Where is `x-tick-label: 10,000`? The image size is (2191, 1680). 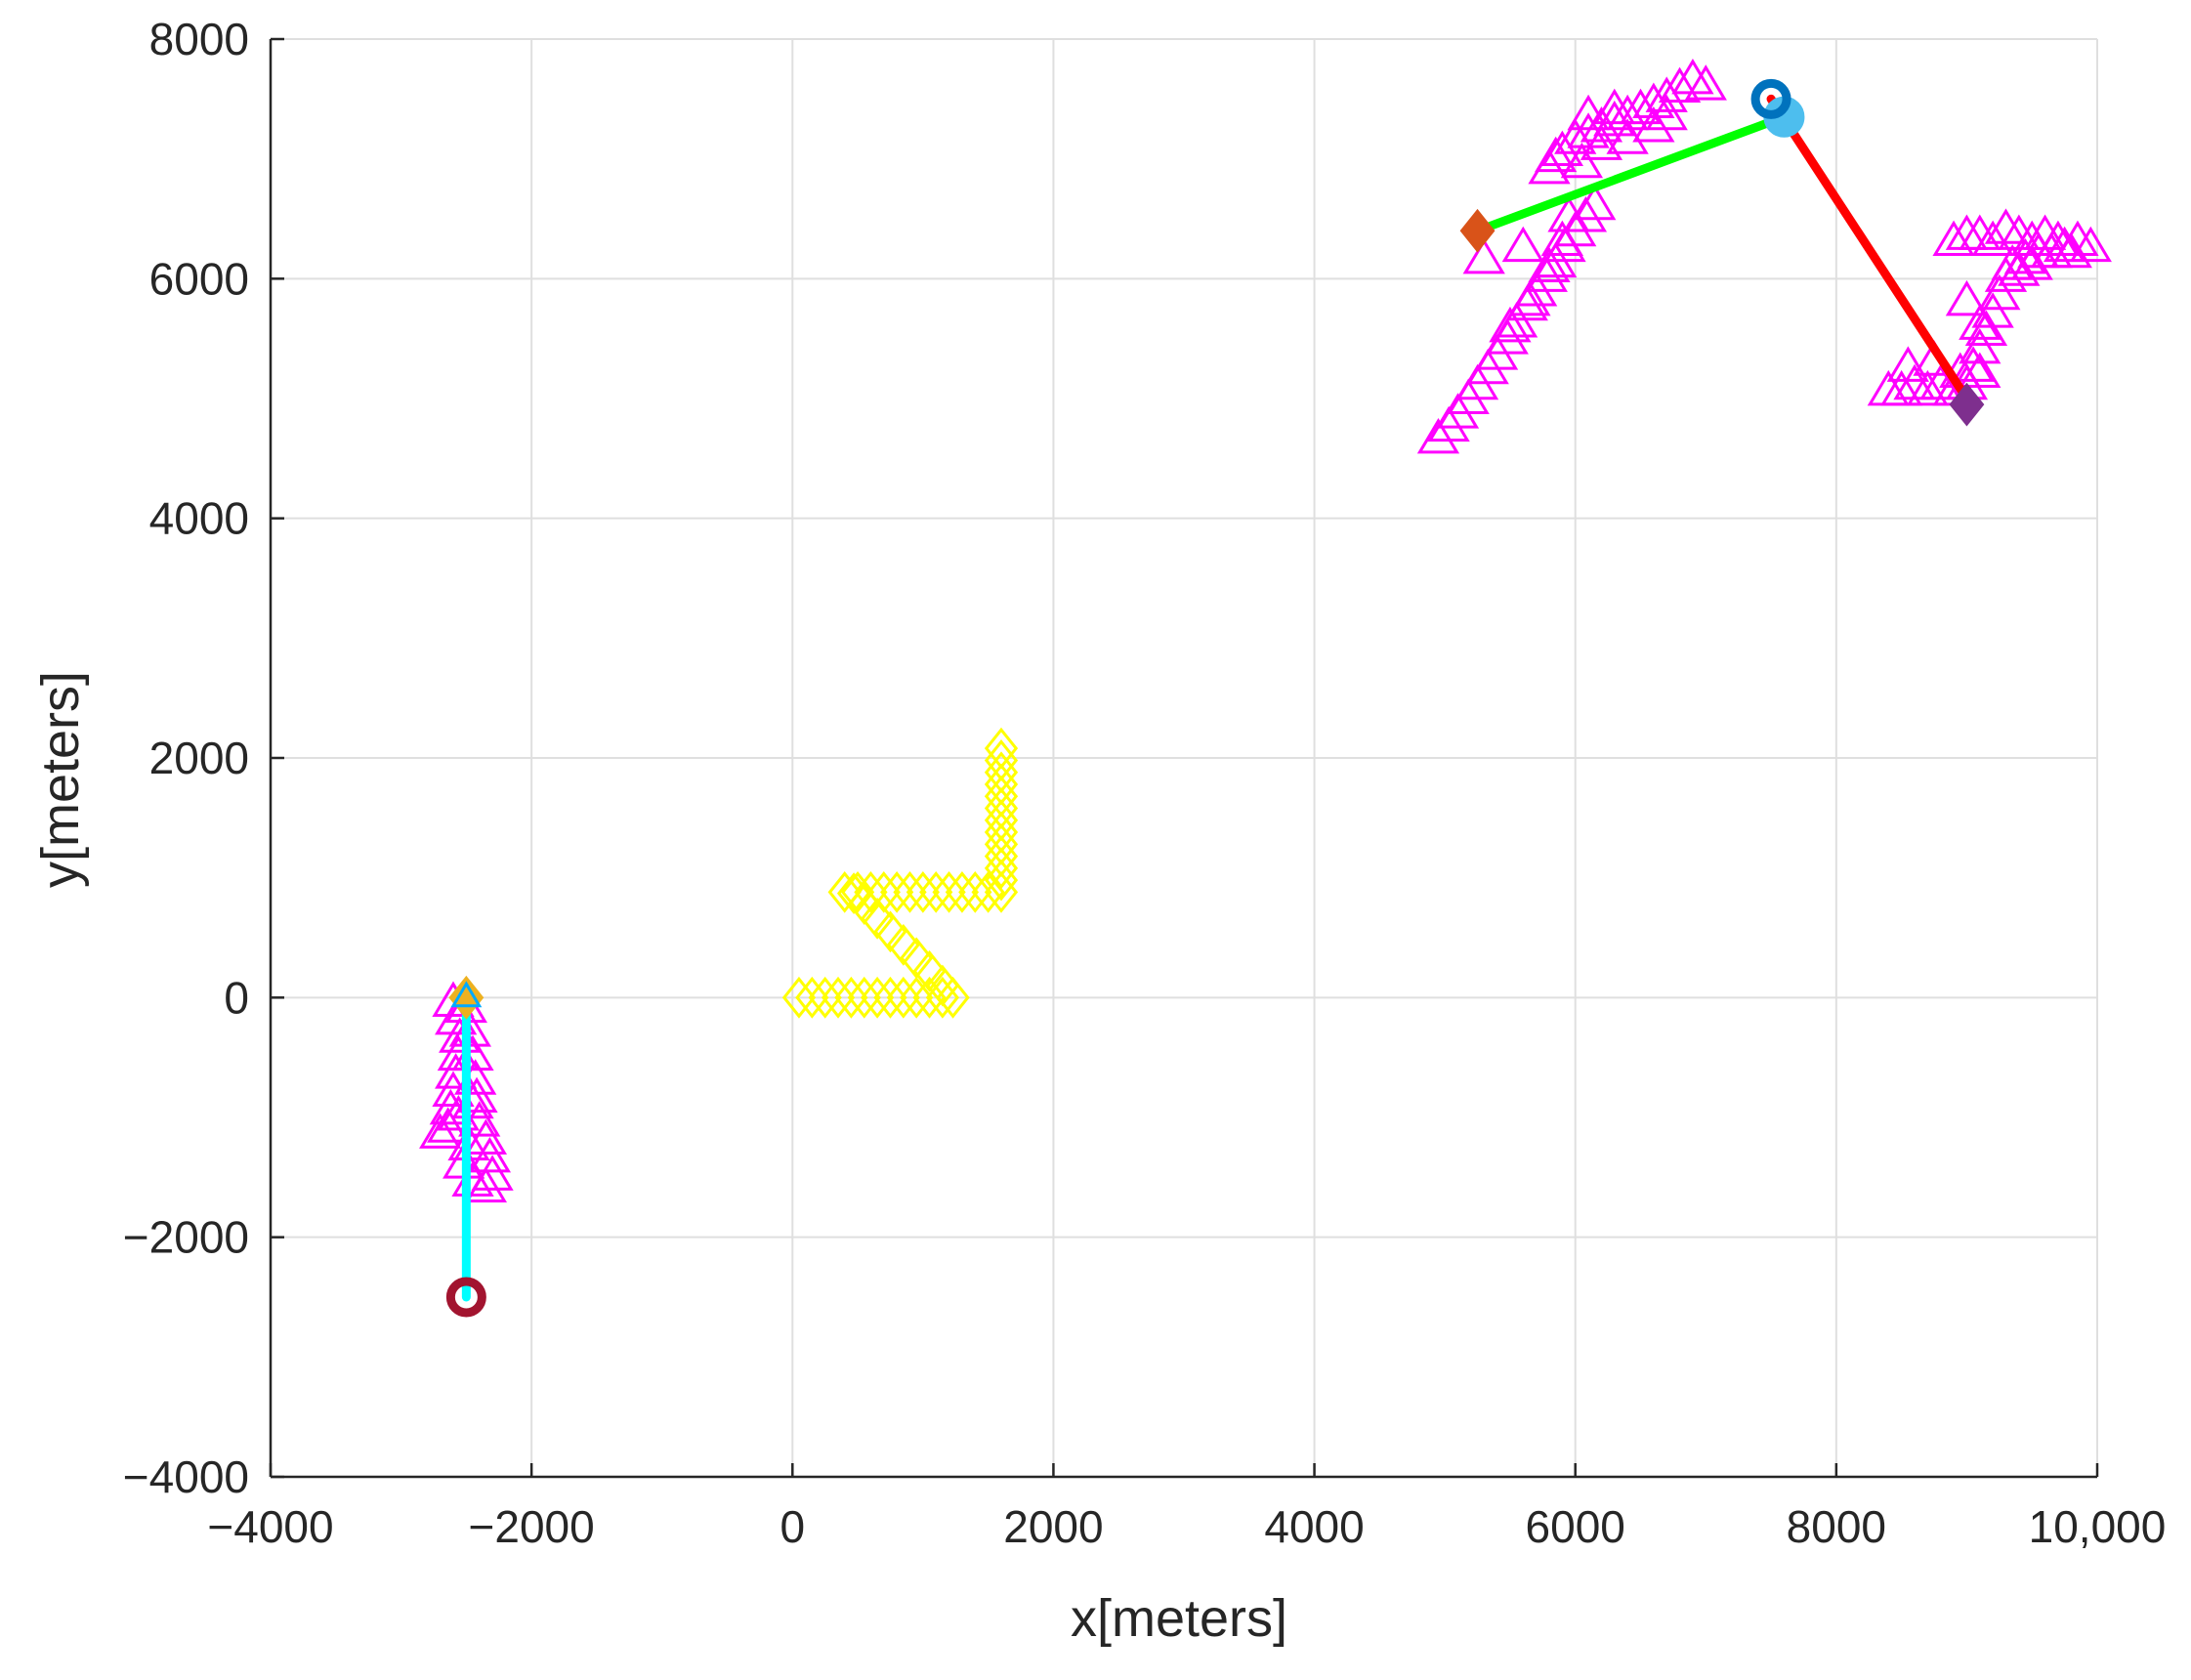 x-tick-label: 10,000 is located at coordinates (2098, 1526).